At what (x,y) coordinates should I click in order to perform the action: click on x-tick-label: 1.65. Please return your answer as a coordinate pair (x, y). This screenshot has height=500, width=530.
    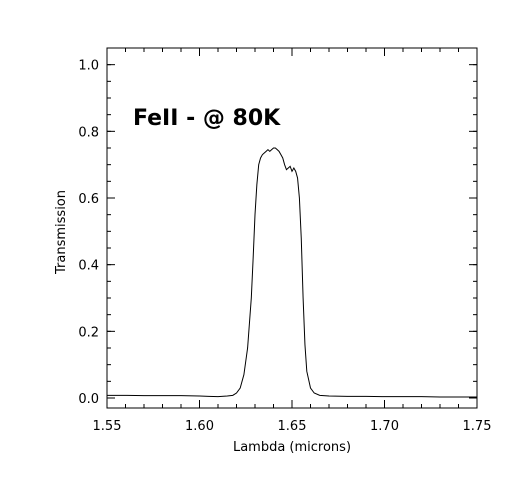
    Looking at the image, I should click on (292, 426).